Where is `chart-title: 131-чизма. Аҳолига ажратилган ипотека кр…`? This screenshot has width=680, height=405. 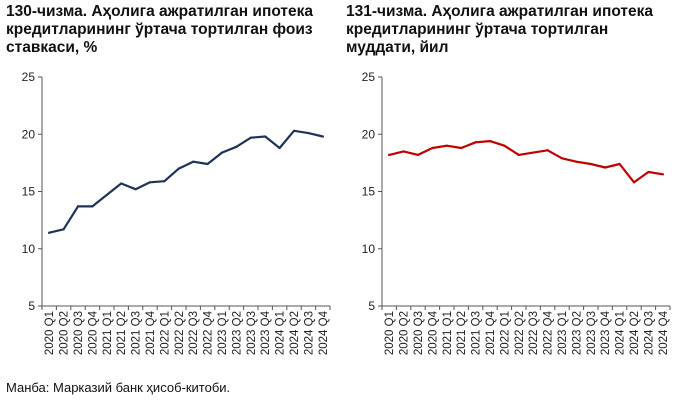 chart-title: 131-чизма. Аҳолига ажратилган ипотека кр… is located at coordinates (499, 29).